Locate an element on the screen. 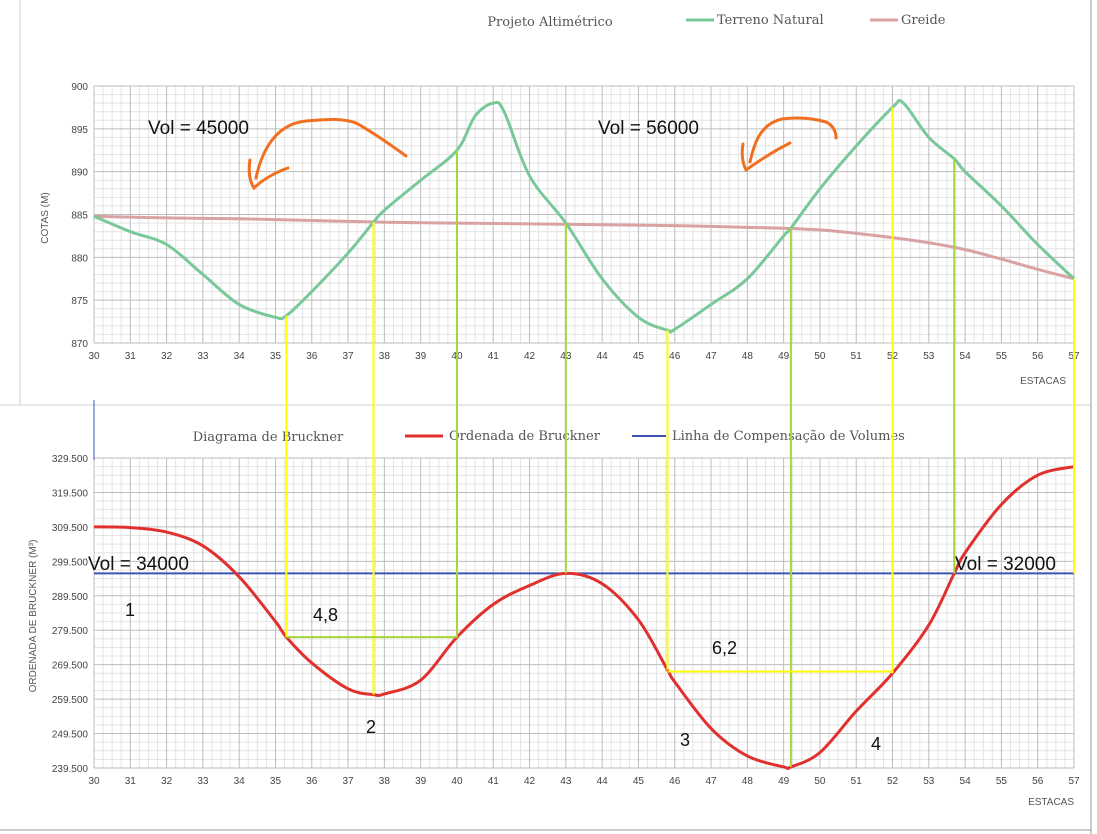 This screenshot has width=1097, height=834. y-tick-label: 309.500 is located at coordinates (70, 528).